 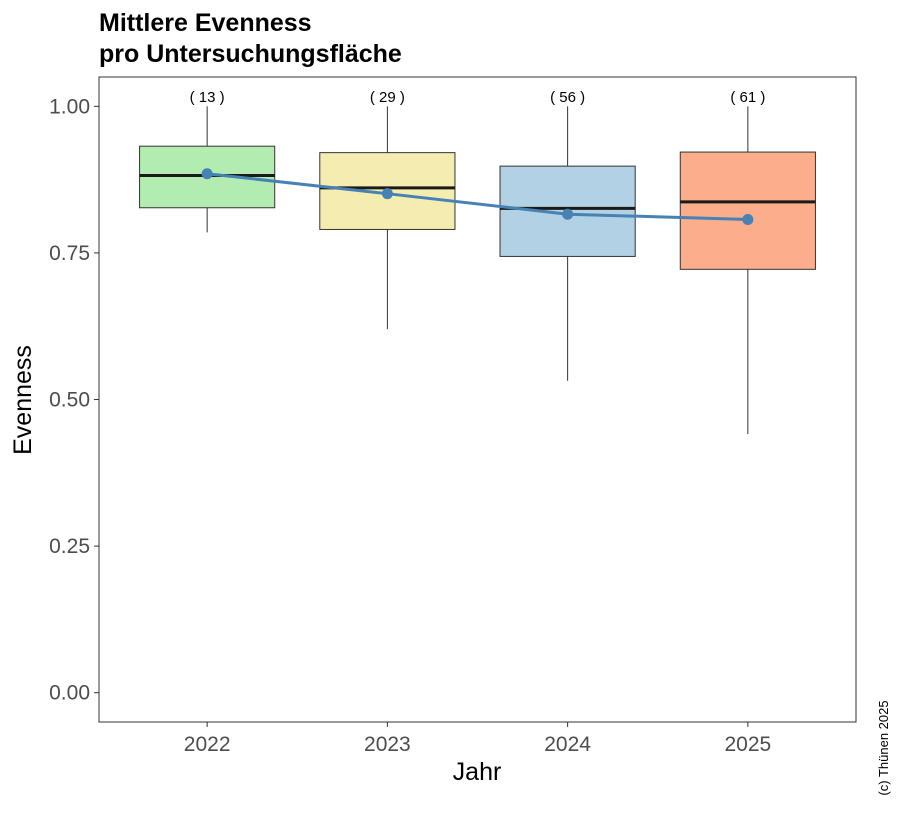 I want to click on x-tick-label: 2022, so click(x=207, y=744).